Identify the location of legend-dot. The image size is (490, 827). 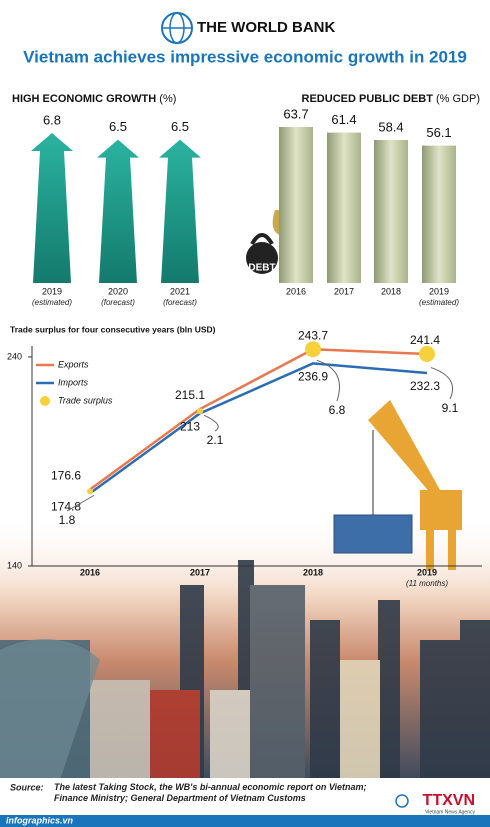
(45, 401).